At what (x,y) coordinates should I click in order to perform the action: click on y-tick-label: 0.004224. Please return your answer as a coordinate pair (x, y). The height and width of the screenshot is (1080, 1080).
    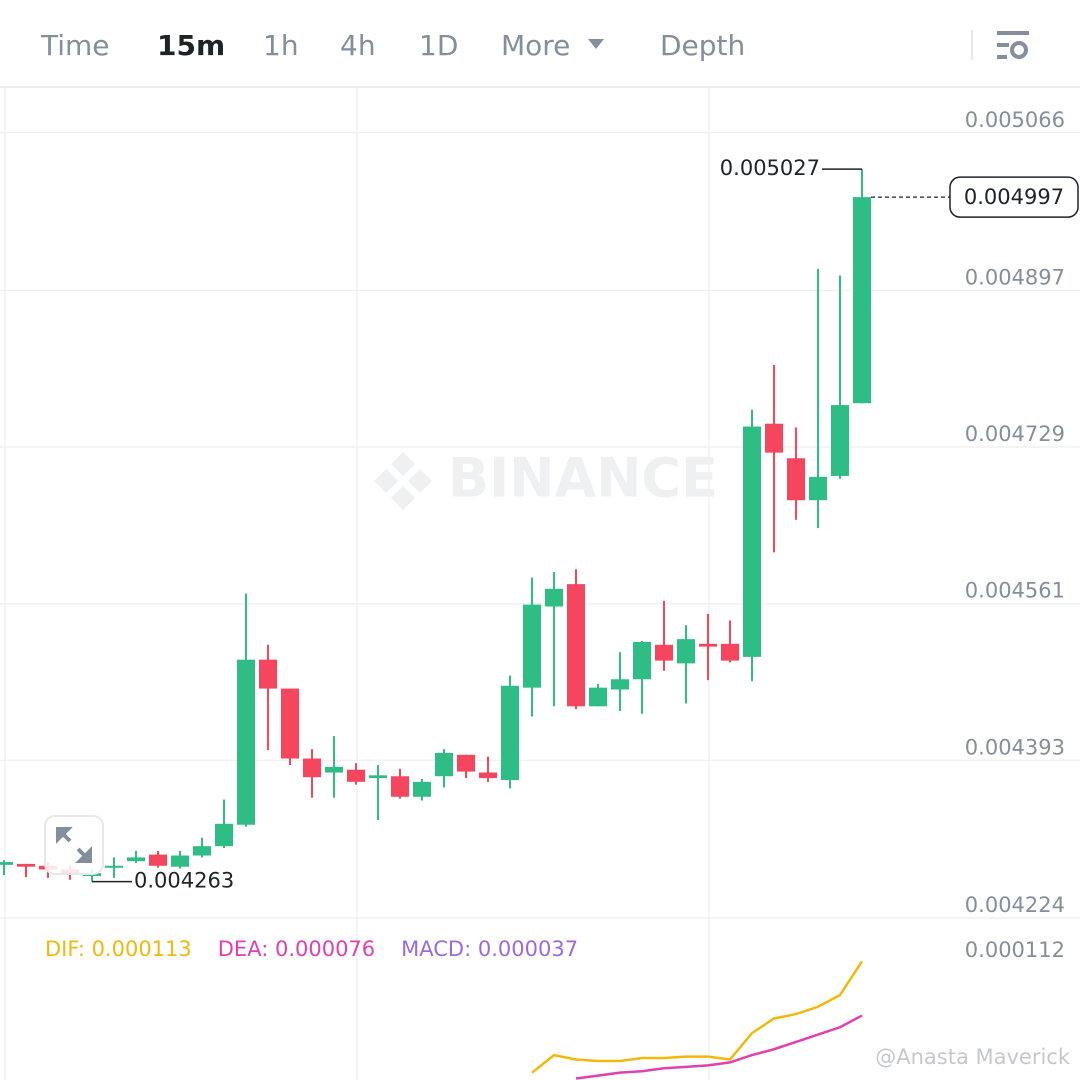
    Looking at the image, I should click on (1015, 905).